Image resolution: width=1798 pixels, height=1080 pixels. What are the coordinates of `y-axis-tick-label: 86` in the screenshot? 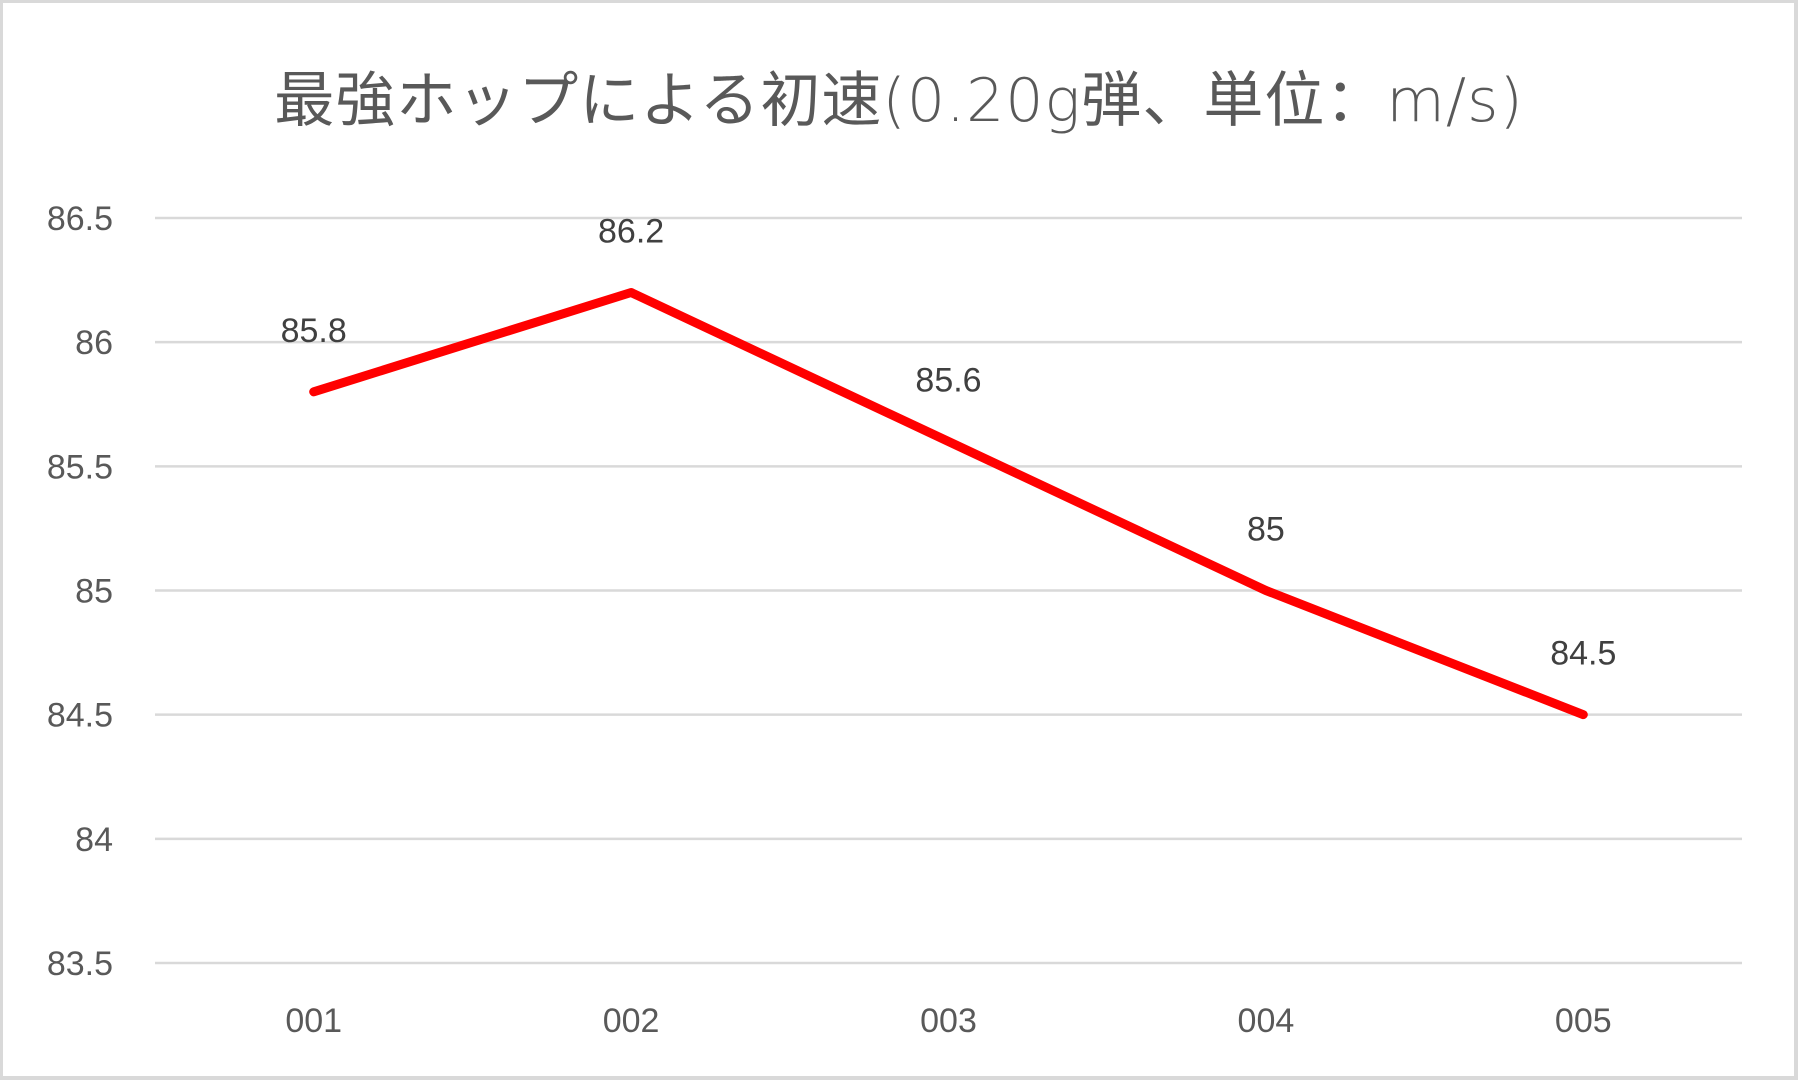 It's located at (94, 343).